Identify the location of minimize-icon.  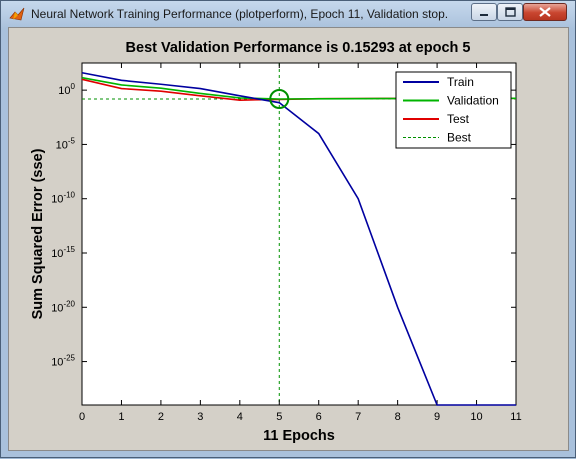
(484, 15).